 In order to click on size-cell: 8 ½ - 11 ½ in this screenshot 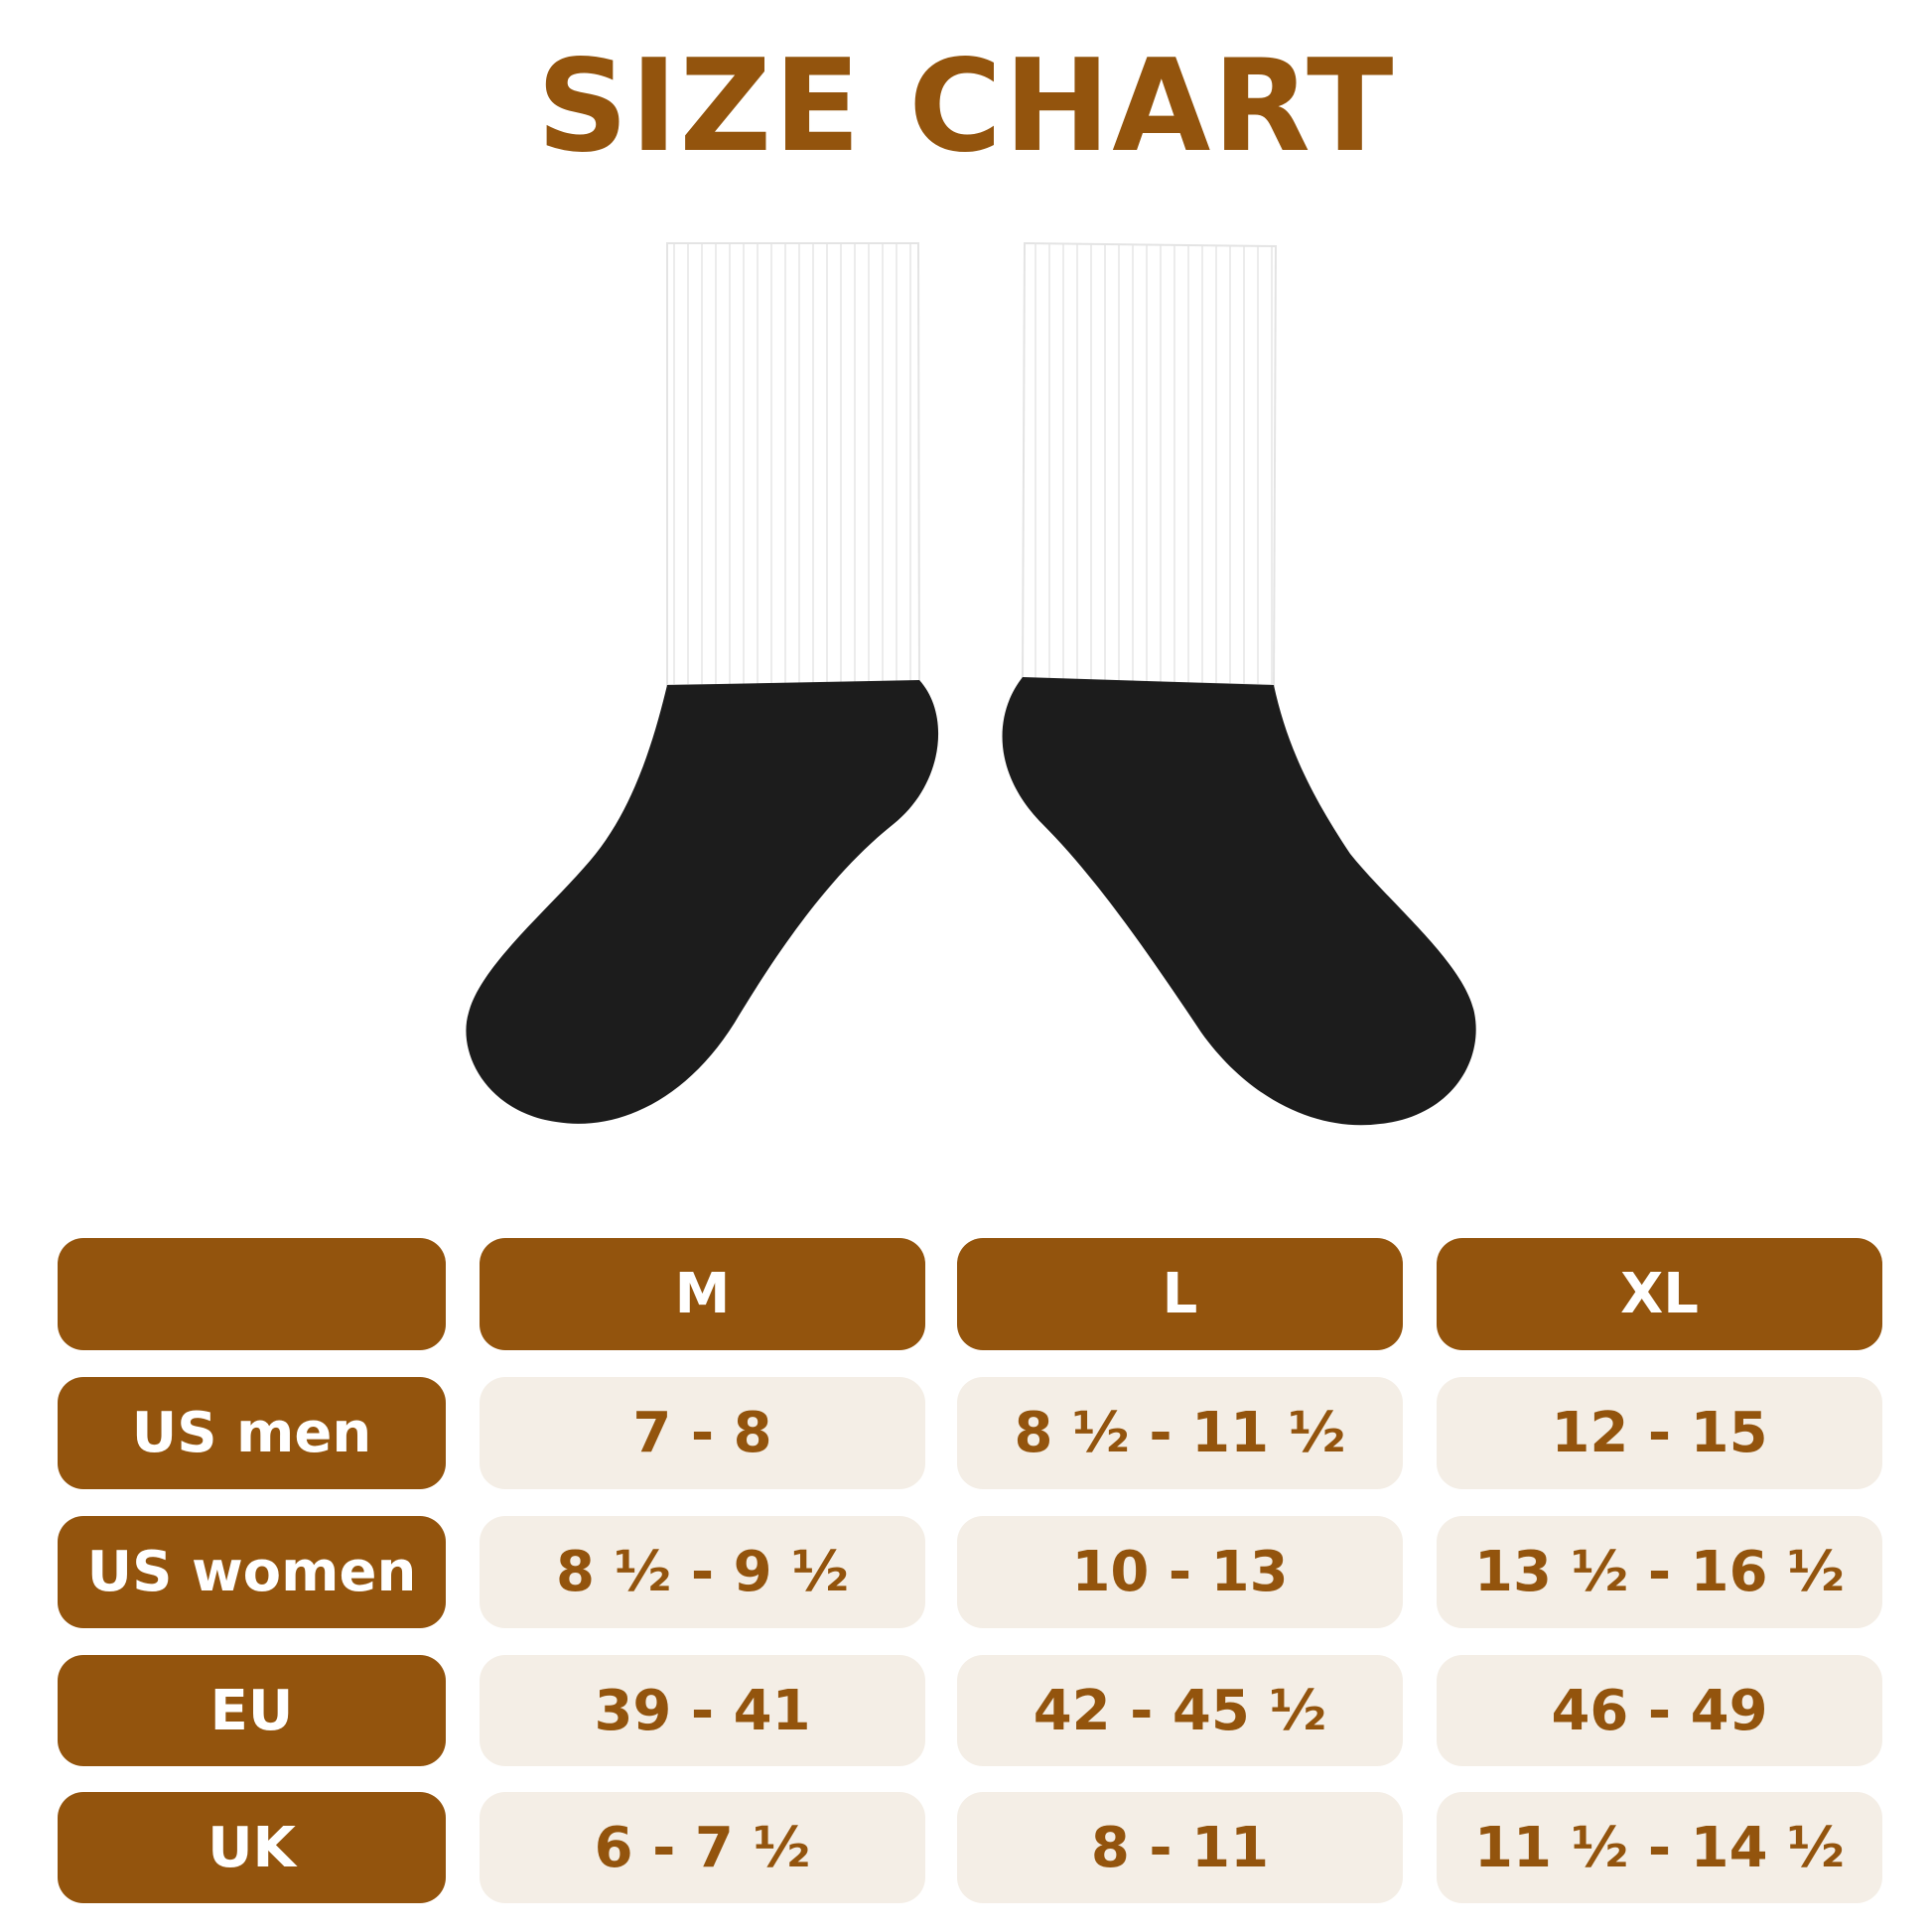, I will do `click(1180, 1433)`.